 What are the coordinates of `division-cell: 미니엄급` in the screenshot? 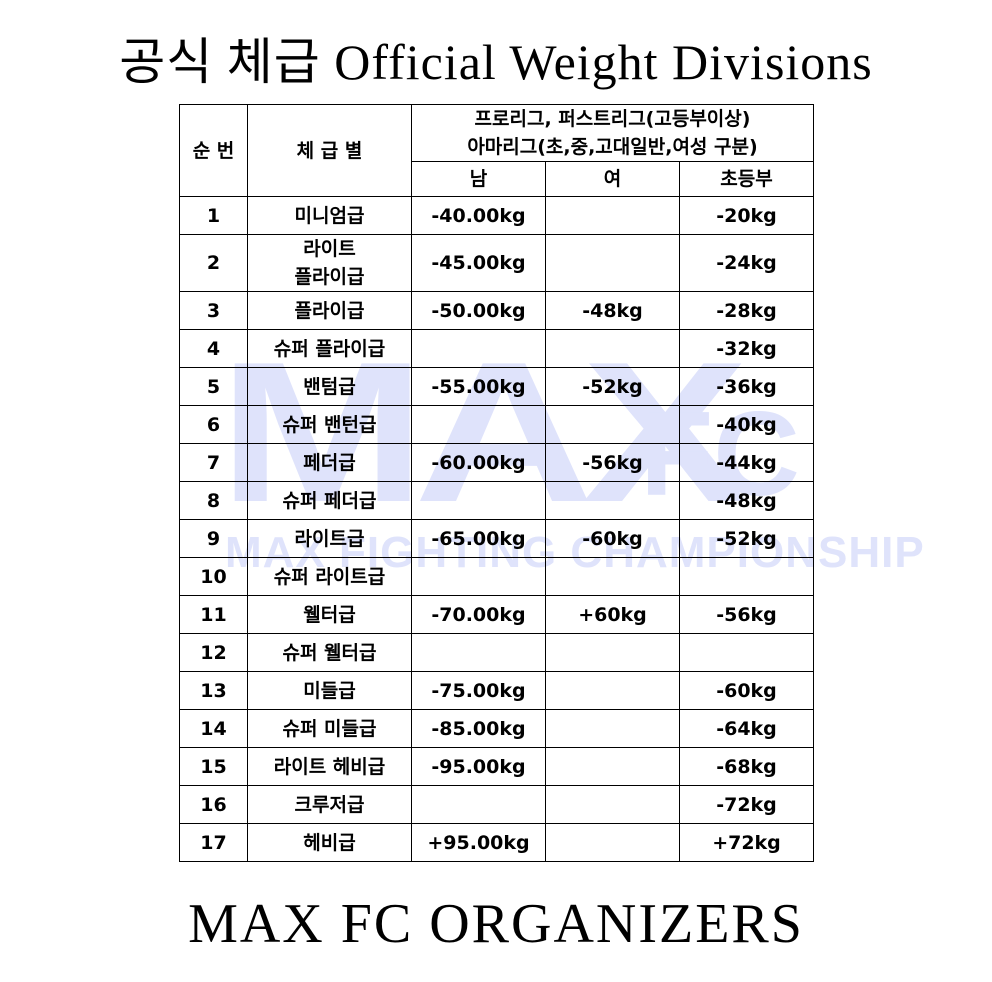 It's located at (329, 215).